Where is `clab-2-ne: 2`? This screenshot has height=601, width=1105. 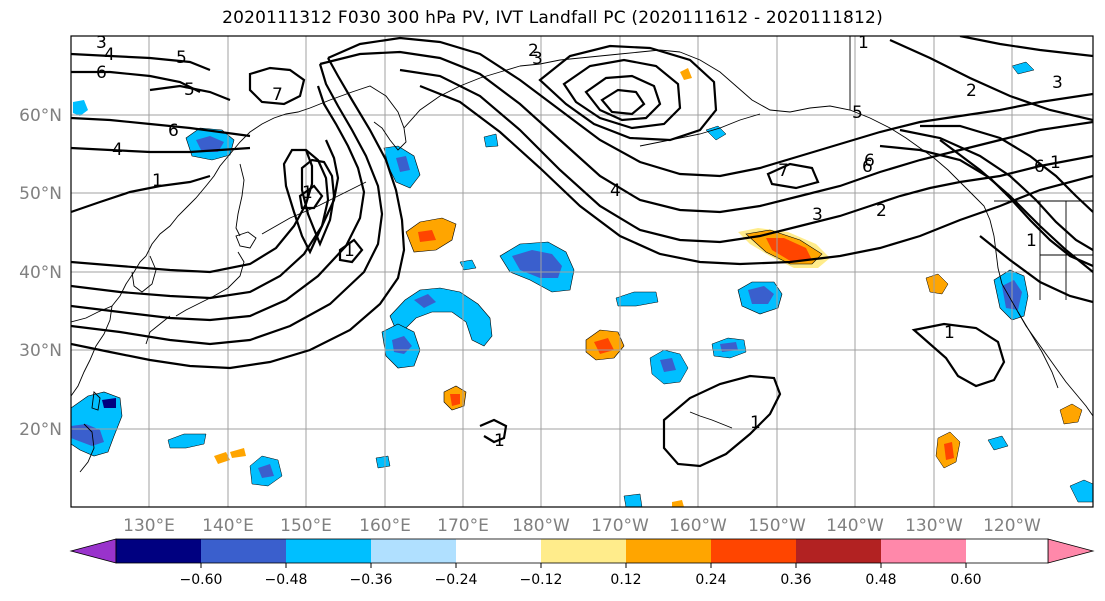
clab-2-ne: 2 is located at coordinates (971, 91).